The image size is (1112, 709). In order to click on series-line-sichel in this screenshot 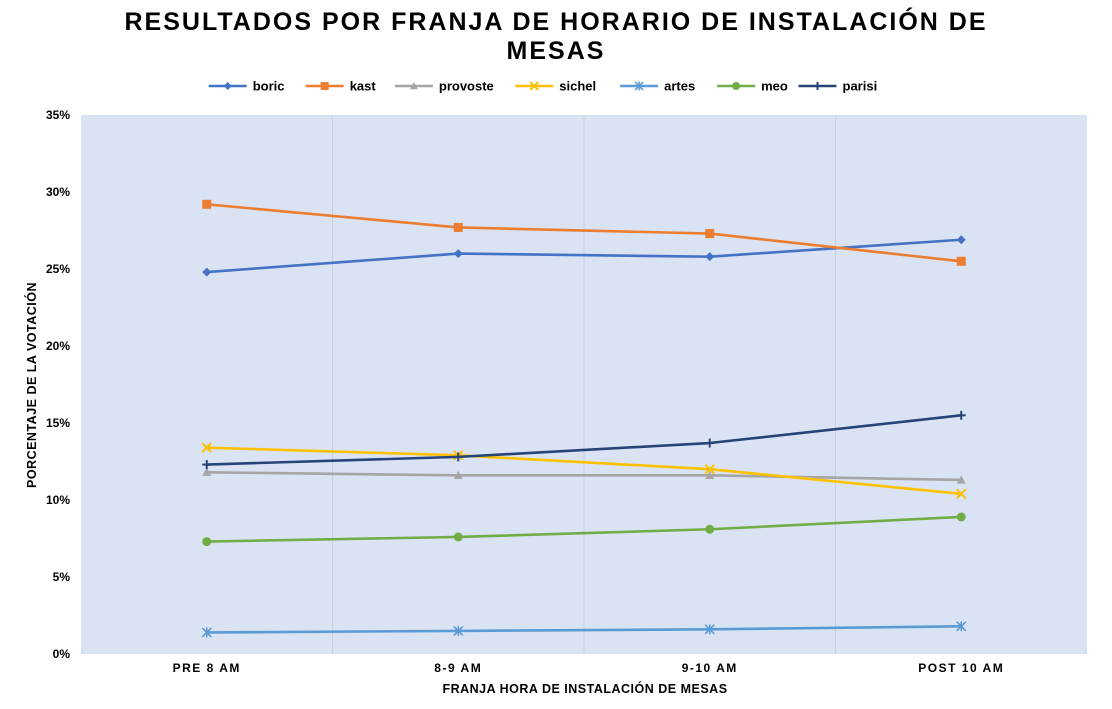, I will do `click(584, 471)`.